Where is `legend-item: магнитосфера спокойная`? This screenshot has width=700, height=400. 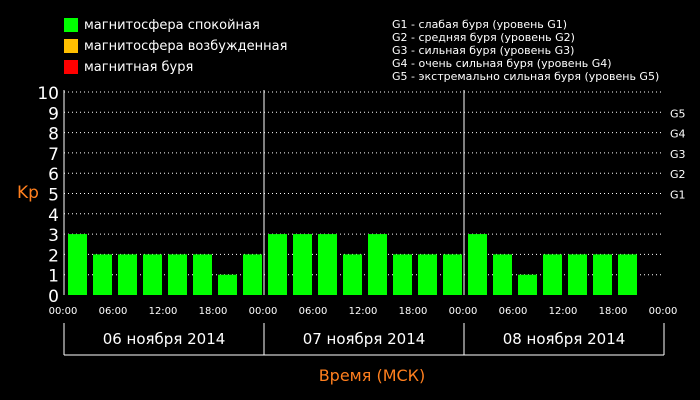 legend-item: магнитосфера спокойная is located at coordinates (162, 25).